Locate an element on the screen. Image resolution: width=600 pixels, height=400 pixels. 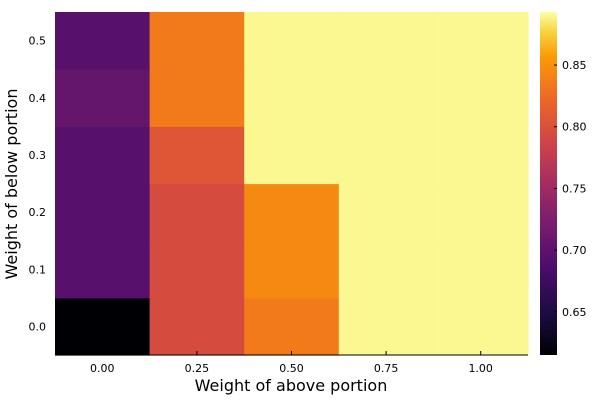
x-ticks: 0.00 0.25 0.50 0.75 1.00 is located at coordinates (291, 363).